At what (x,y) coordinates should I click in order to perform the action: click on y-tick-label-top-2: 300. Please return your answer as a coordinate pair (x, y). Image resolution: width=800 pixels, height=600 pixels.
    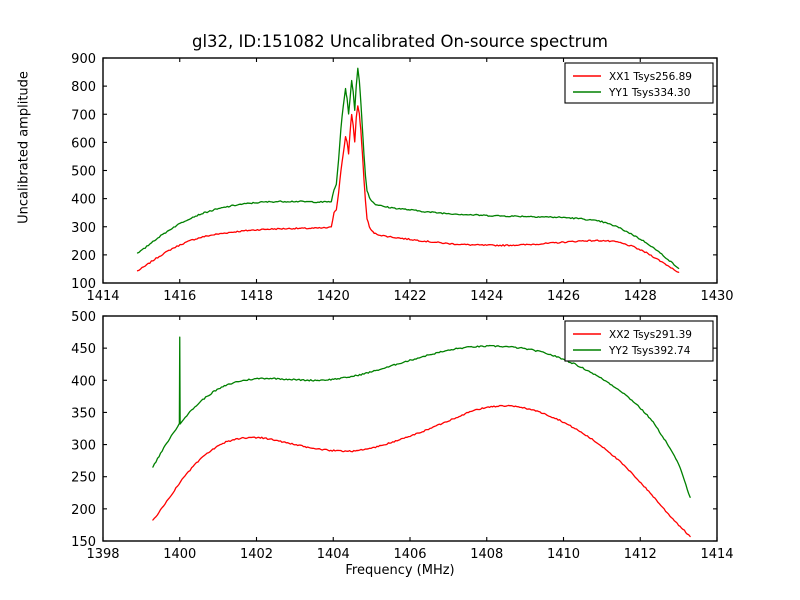
    Looking at the image, I should click on (83, 228).